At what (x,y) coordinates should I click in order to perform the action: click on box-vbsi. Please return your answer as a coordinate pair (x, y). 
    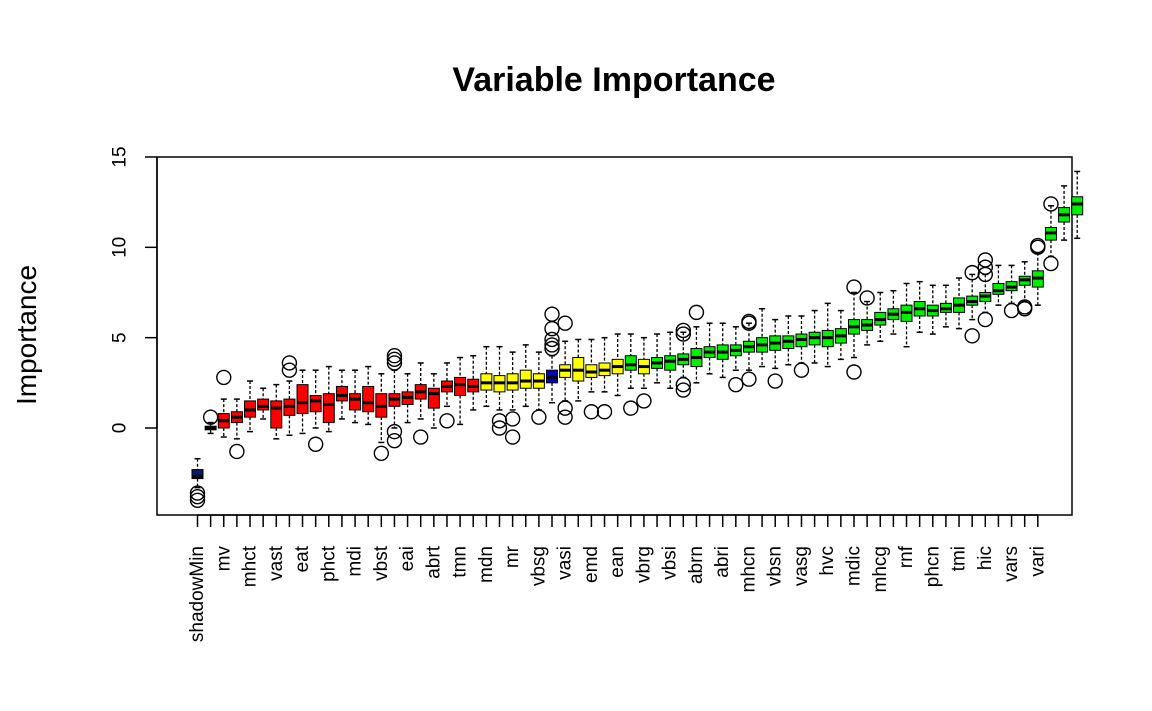
    Looking at the image, I should click on (670, 360).